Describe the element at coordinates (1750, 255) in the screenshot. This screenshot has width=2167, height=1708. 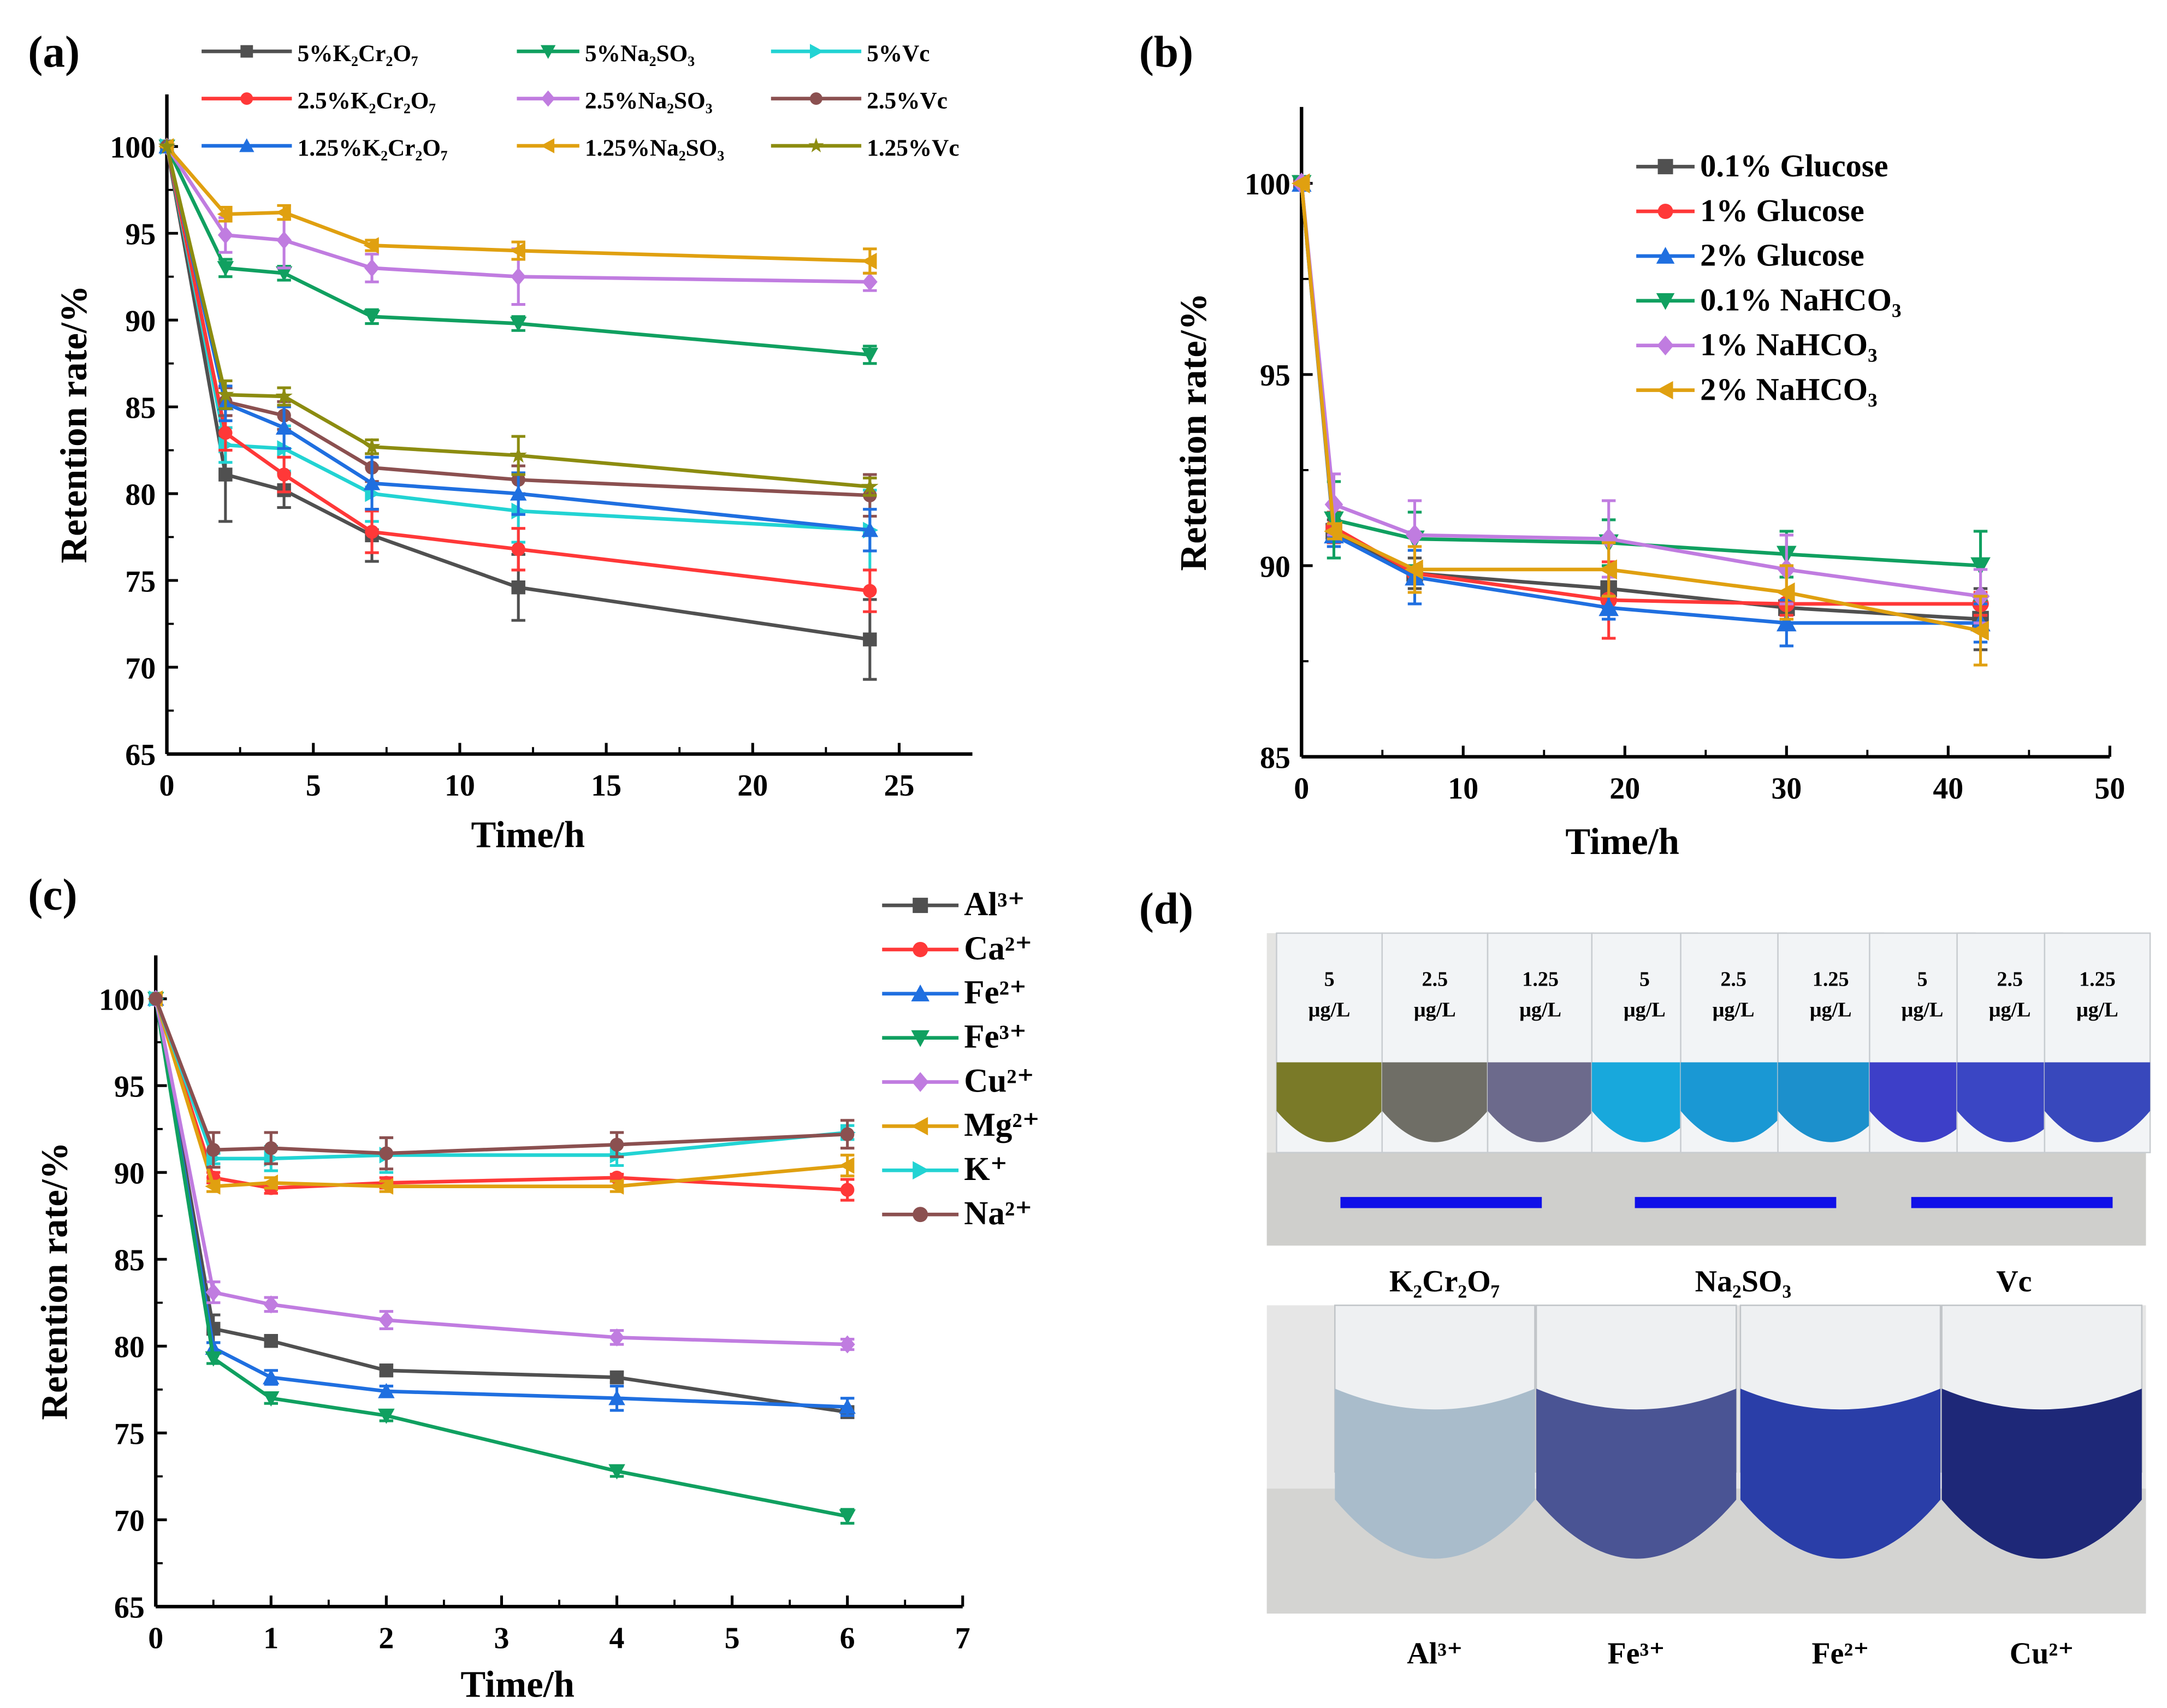
I see `legend-item: 2% Glucose` at that location.